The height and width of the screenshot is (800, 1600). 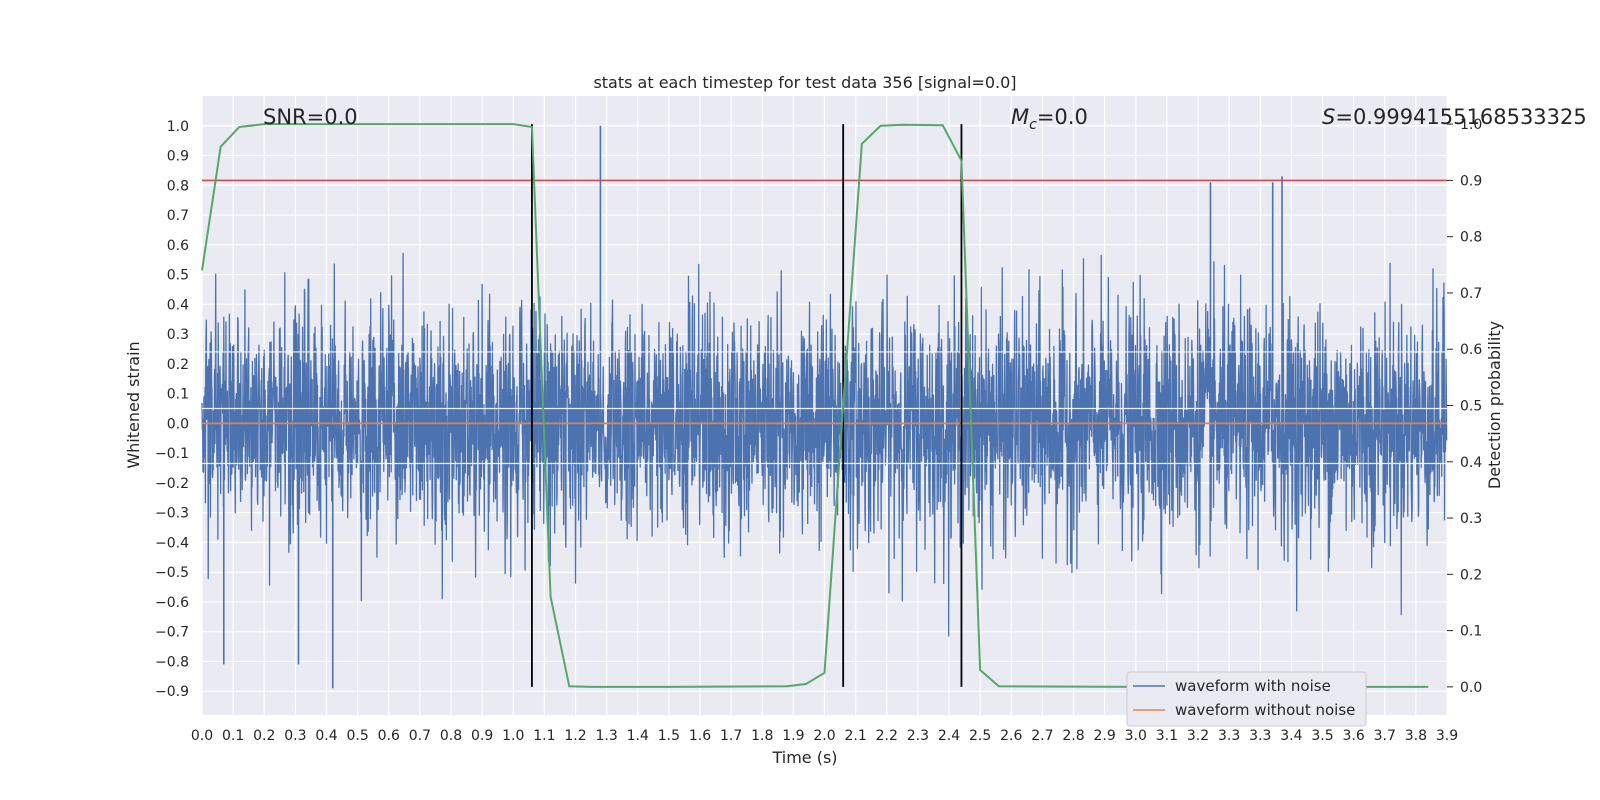 I want to click on chirp-mass-symbol: M, so click(x=1020, y=117).